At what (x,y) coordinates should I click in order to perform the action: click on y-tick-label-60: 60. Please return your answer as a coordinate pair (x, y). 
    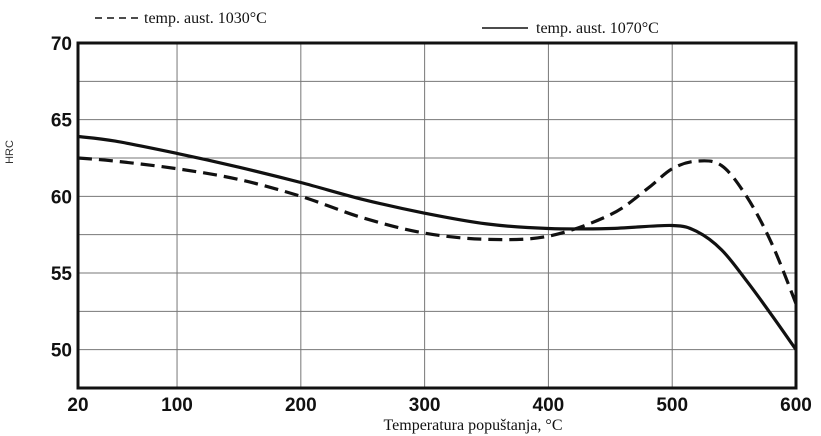
    Looking at the image, I should click on (61, 197).